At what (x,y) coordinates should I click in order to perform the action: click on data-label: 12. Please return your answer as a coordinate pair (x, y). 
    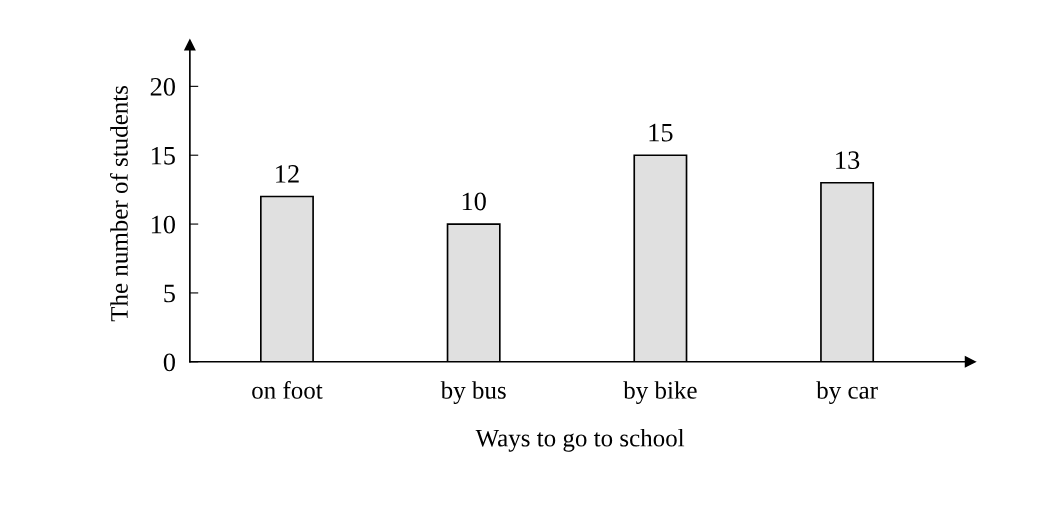
    Looking at the image, I should click on (287, 174).